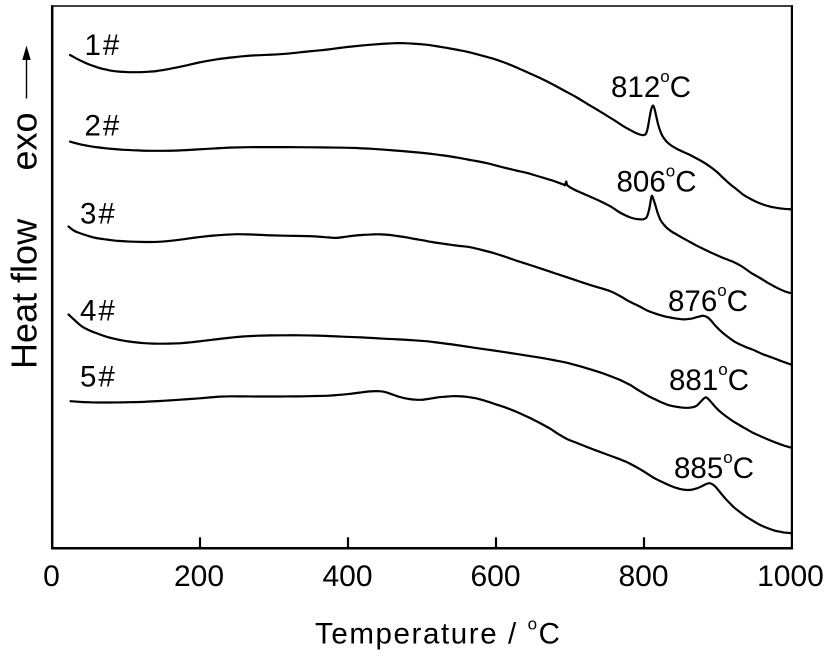 This screenshot has height=656, width=827. What do you see at coordinates (438, 633) in the screenshot?
I see `svg-text: Temperature / oC` at bounding box center [438, 633].